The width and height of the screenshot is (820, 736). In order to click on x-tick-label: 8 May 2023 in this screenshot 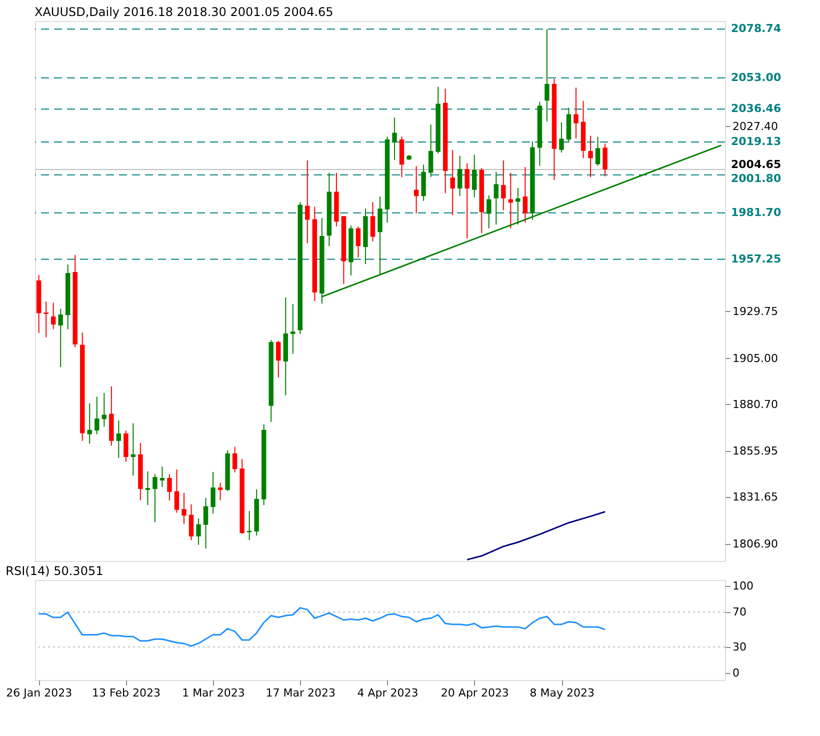, I will do `click(562, 693)`.